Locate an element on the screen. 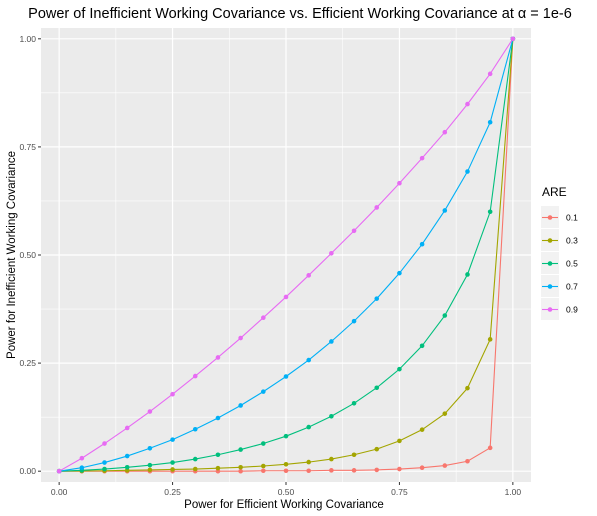 The height and width of the screenshot is (516, 597). x-tick-label: 0.25 is located at coordinates (172, 492).